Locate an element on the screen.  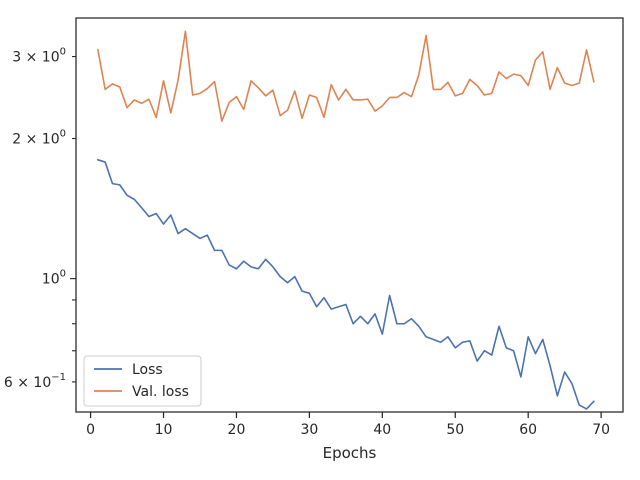
x-tick-label: 50 is located at coordinates (455, 430).